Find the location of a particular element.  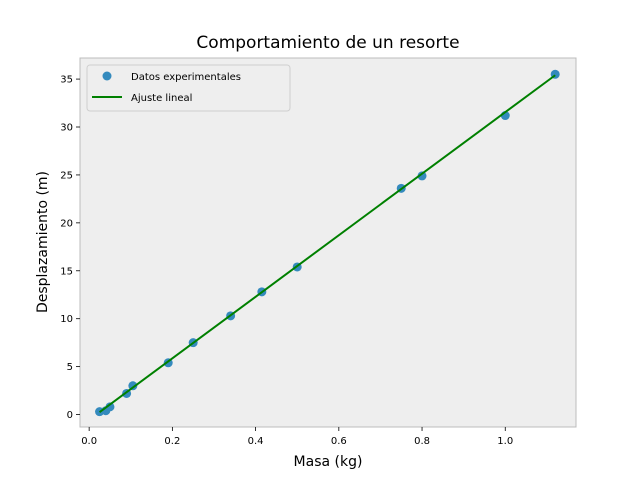

legend: Datos experimentales Ajuste lineal is located at coordinates (188, 88).